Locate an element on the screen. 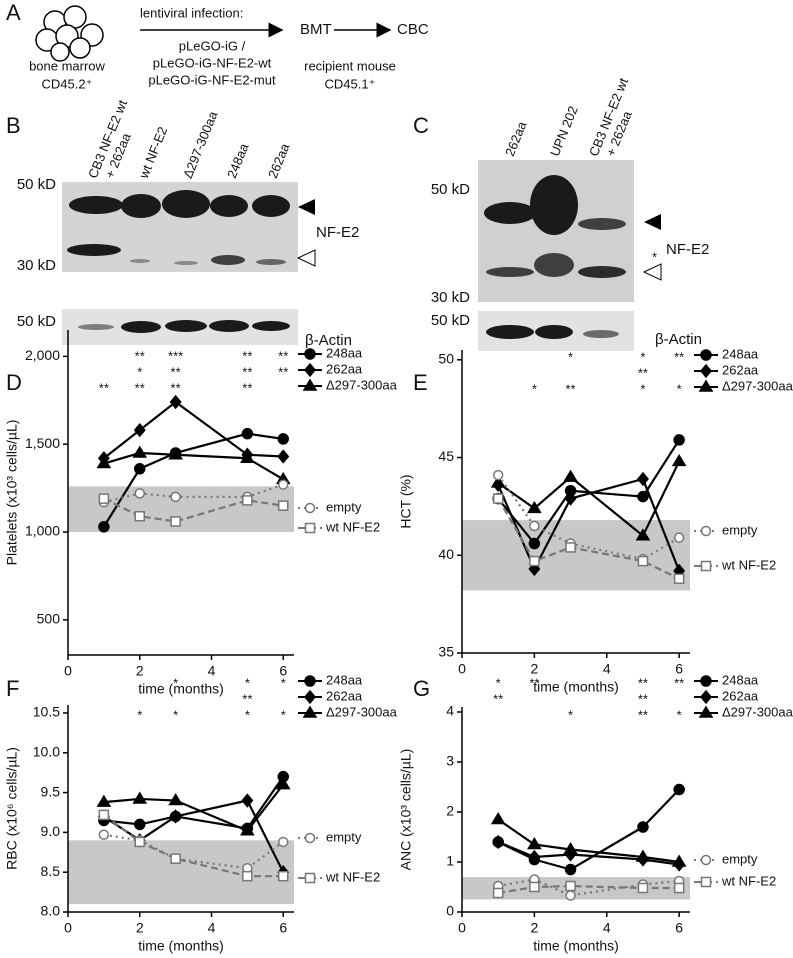 This screenshot has width=793, height=958. asterisk: * is located at coordinates (654, 256).